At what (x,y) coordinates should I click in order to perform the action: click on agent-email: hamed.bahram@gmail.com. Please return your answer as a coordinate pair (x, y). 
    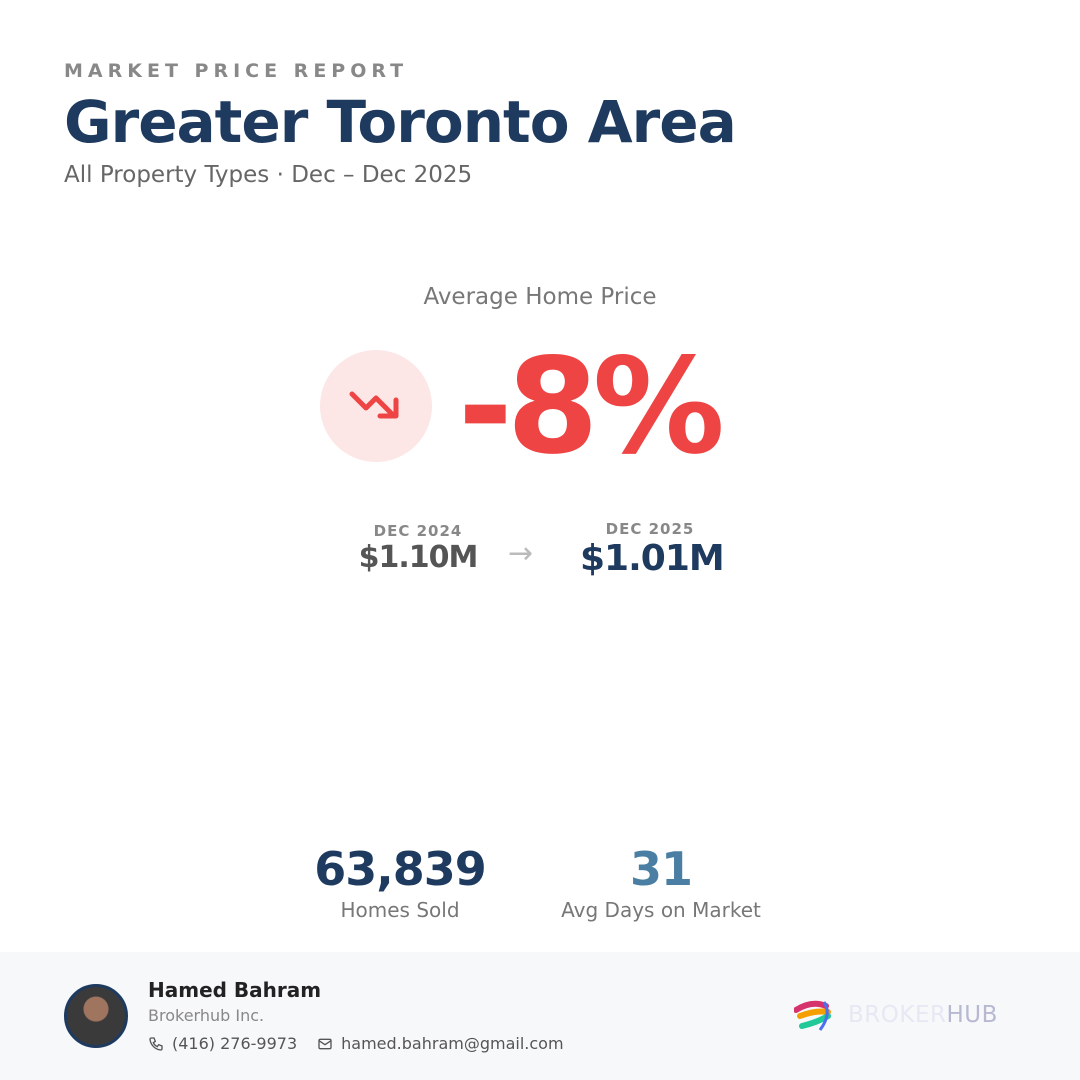
    Looking at the image, I should click on (440, 1043).